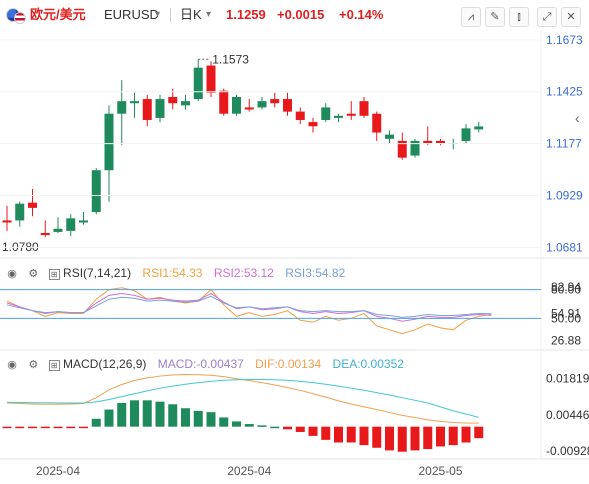 The width and height of the screenshot is (589, 484). What do you see at coordinates (191, 14) in the screenshot?
I see `period-selector: 日K` at bounding box center [191, 14].